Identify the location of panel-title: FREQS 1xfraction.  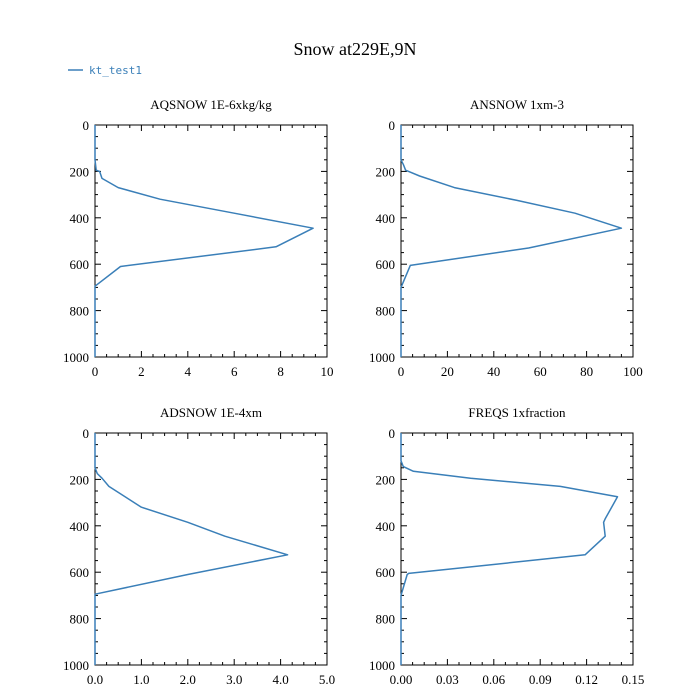
(517, 412).